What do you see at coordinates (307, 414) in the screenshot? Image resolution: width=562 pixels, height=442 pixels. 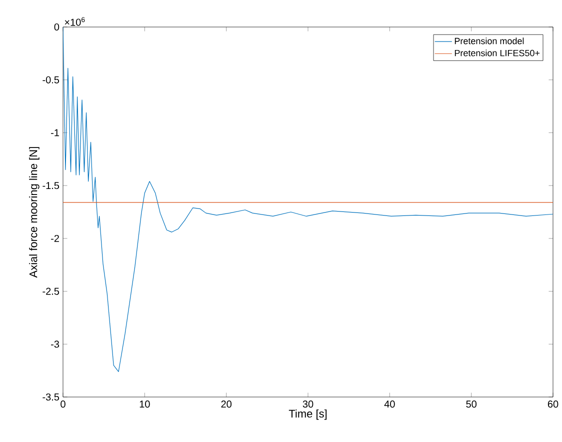 I see `x-axis-title: Time [s]` at bounding box center [307, 414].